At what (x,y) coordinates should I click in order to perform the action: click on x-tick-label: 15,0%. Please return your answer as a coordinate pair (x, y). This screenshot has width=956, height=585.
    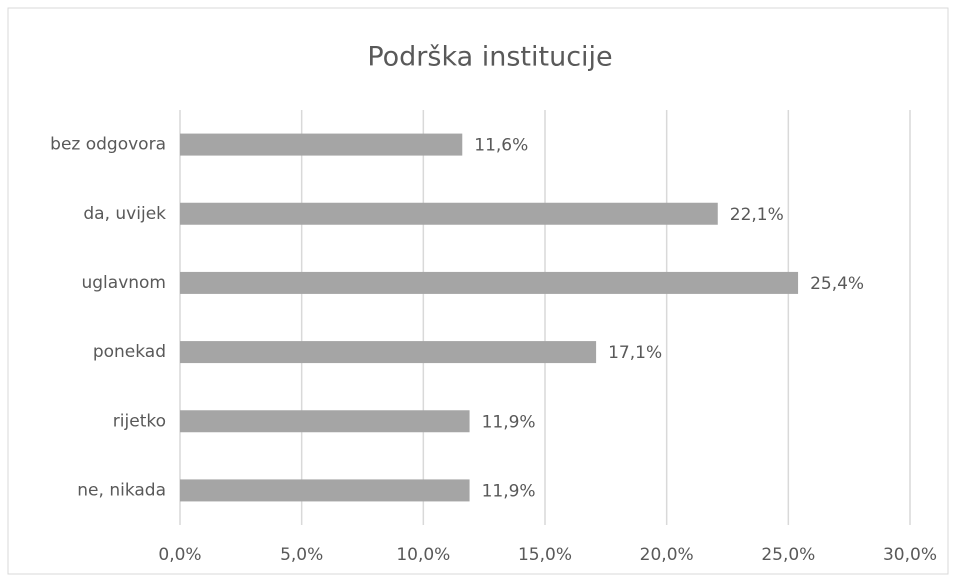
    Looking at the image, I should click on (545, 555).